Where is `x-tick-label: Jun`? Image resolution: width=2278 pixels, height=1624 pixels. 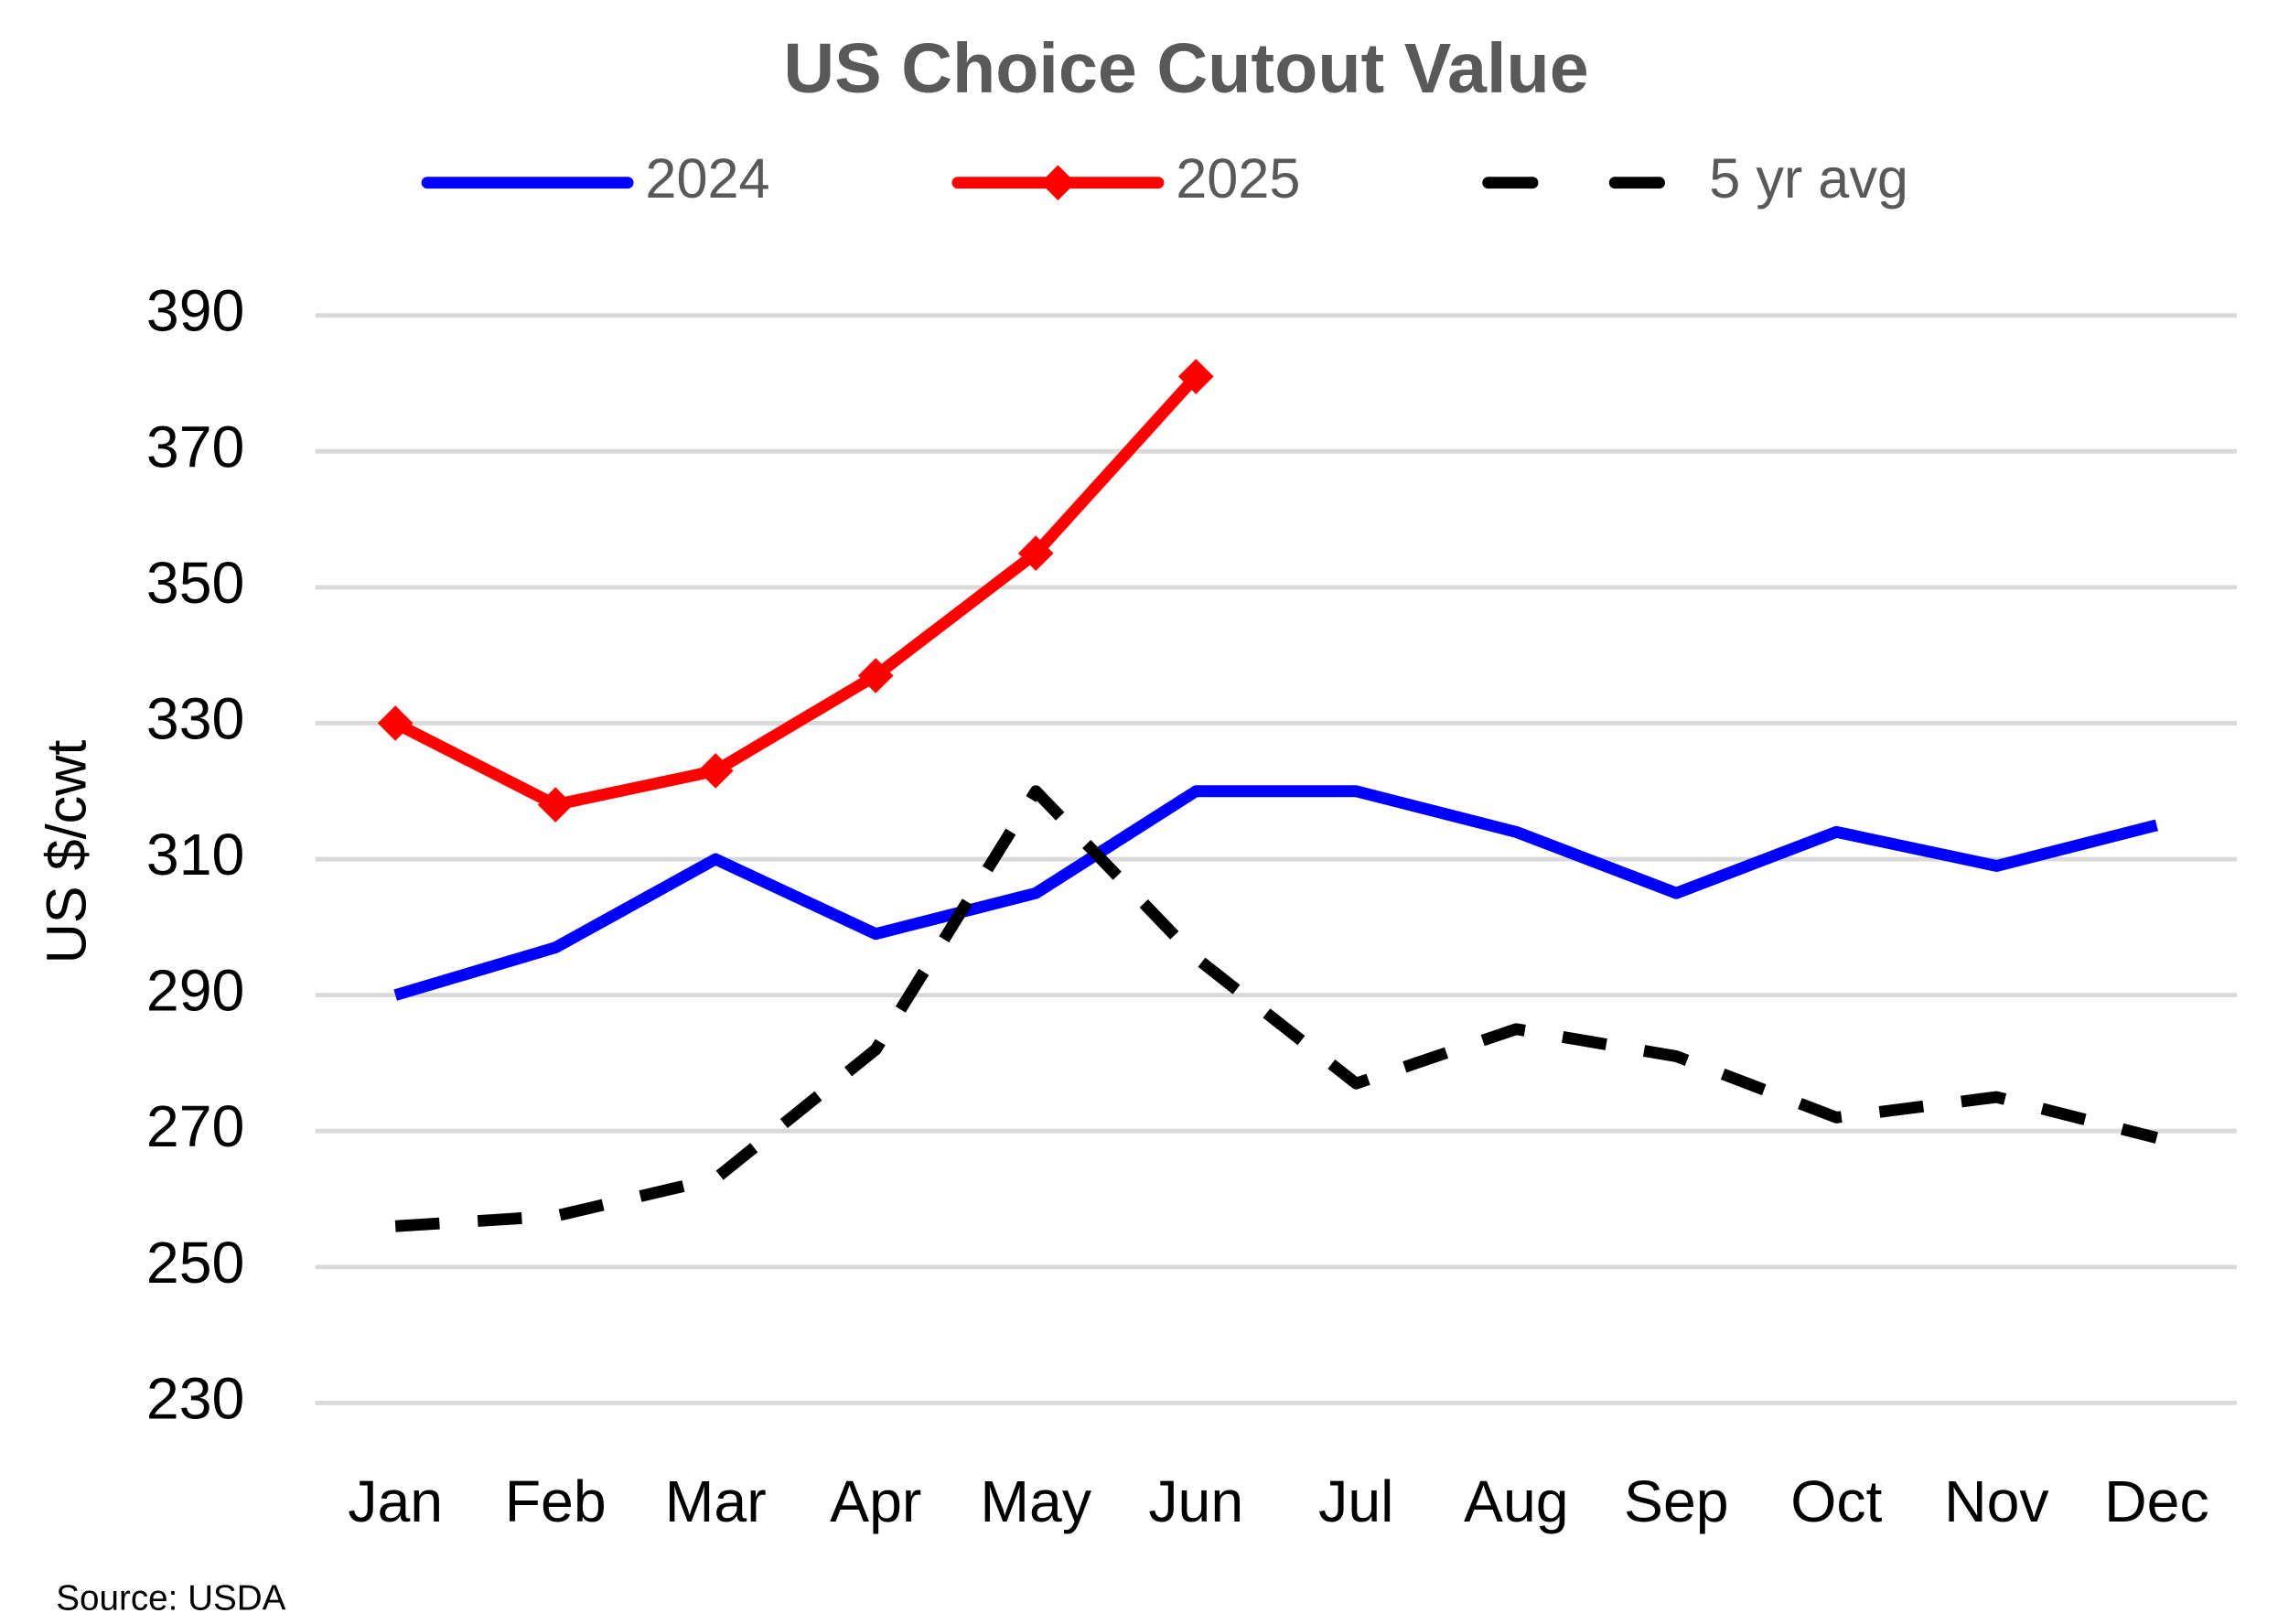
x-tick-label: Jun is located at coordinates (1195, 1501).